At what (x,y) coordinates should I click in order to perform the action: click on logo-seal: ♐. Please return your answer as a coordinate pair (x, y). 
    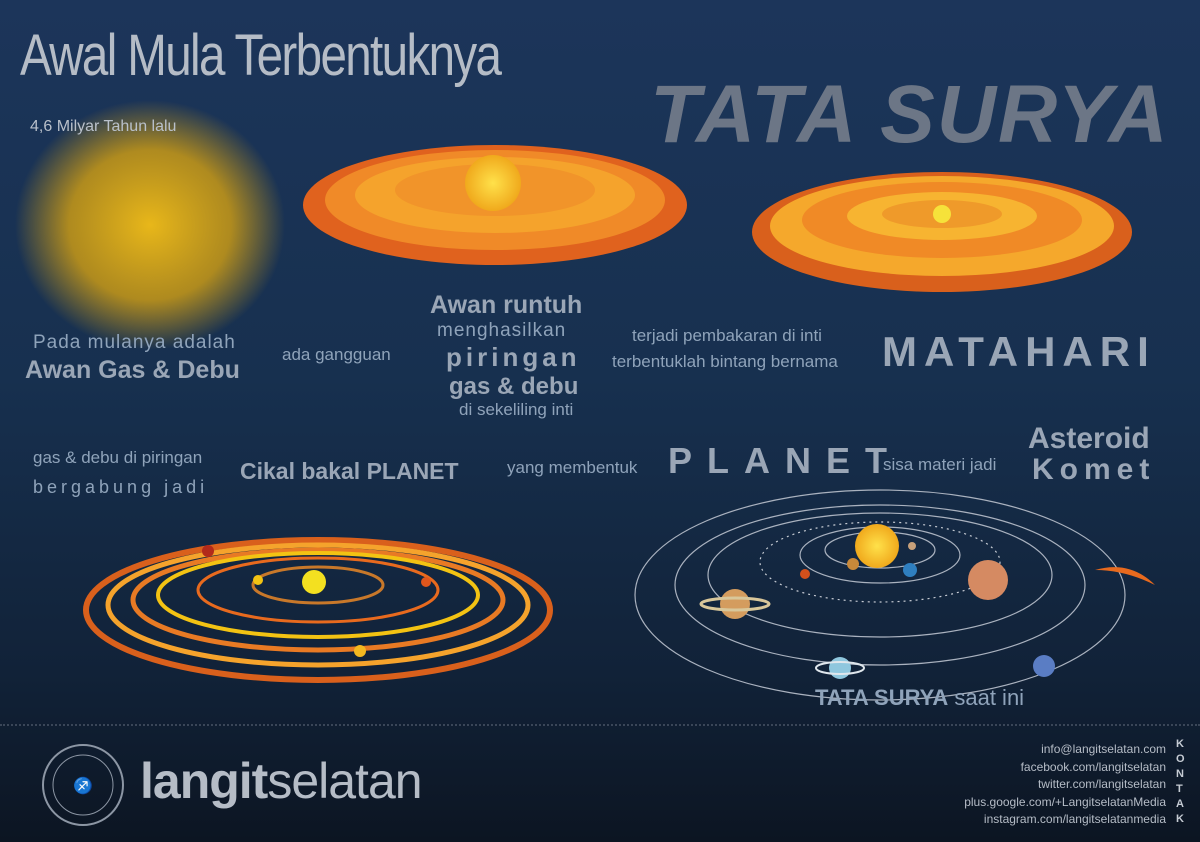
    Looking at the image, I should click on (83, 785).